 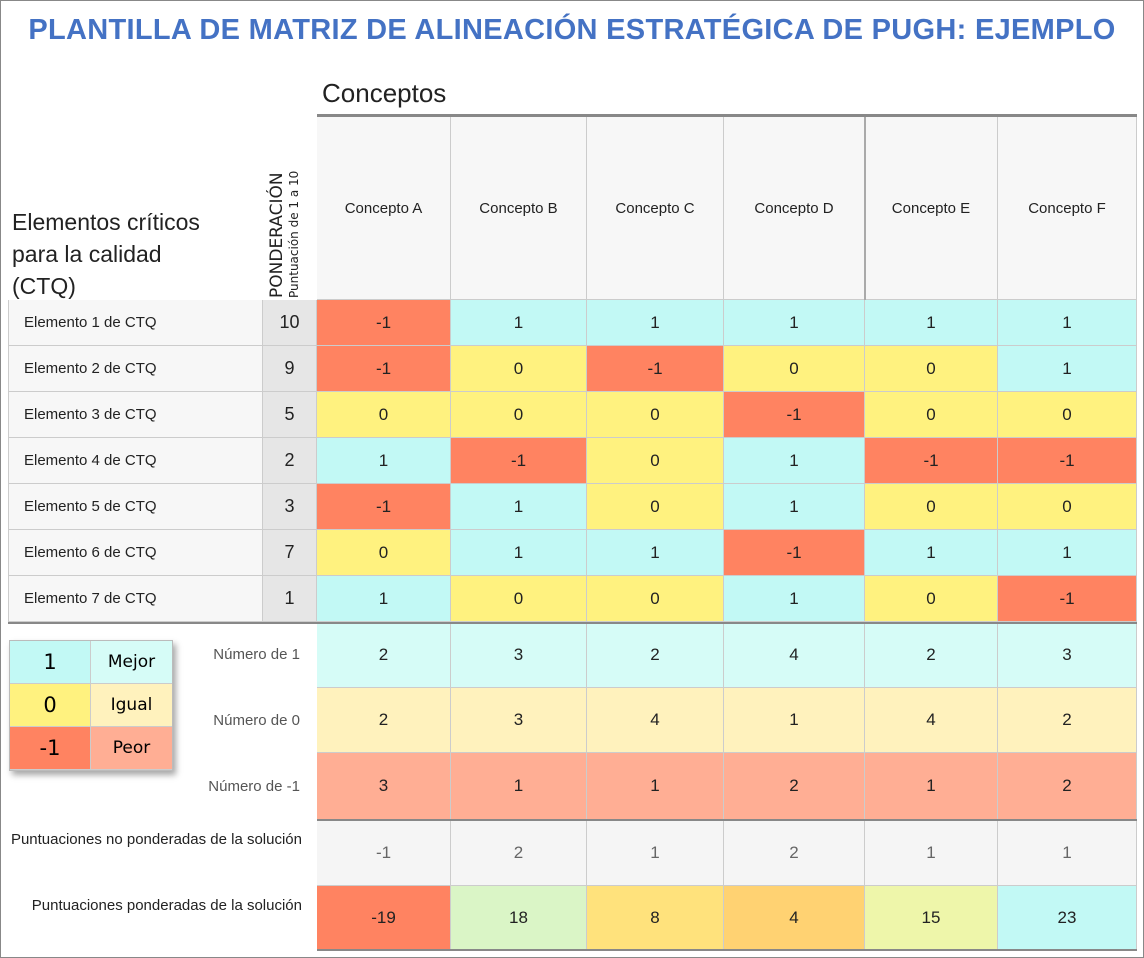 I want to click on legend-value: 1, so click(x=50, y=662).